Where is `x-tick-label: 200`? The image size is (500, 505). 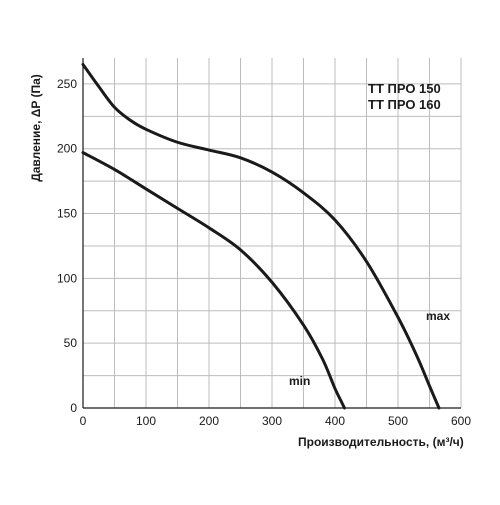 x-tick-label: 200 is located at coordinates (209, 421).